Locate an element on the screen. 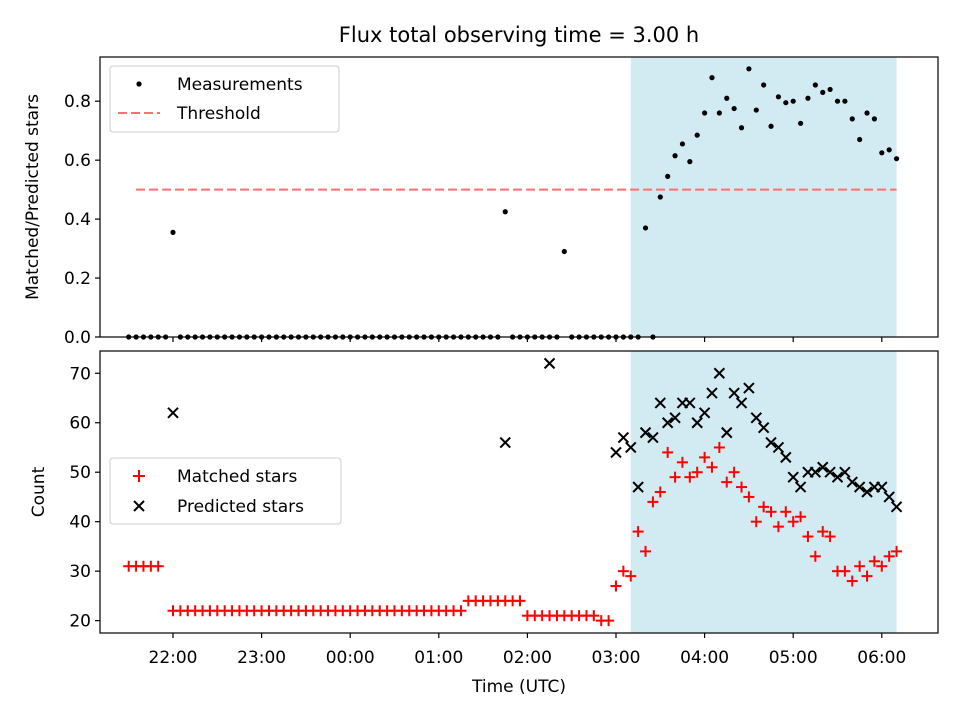  x-tick-label: 05:00 is located at coordinates (793, 658).